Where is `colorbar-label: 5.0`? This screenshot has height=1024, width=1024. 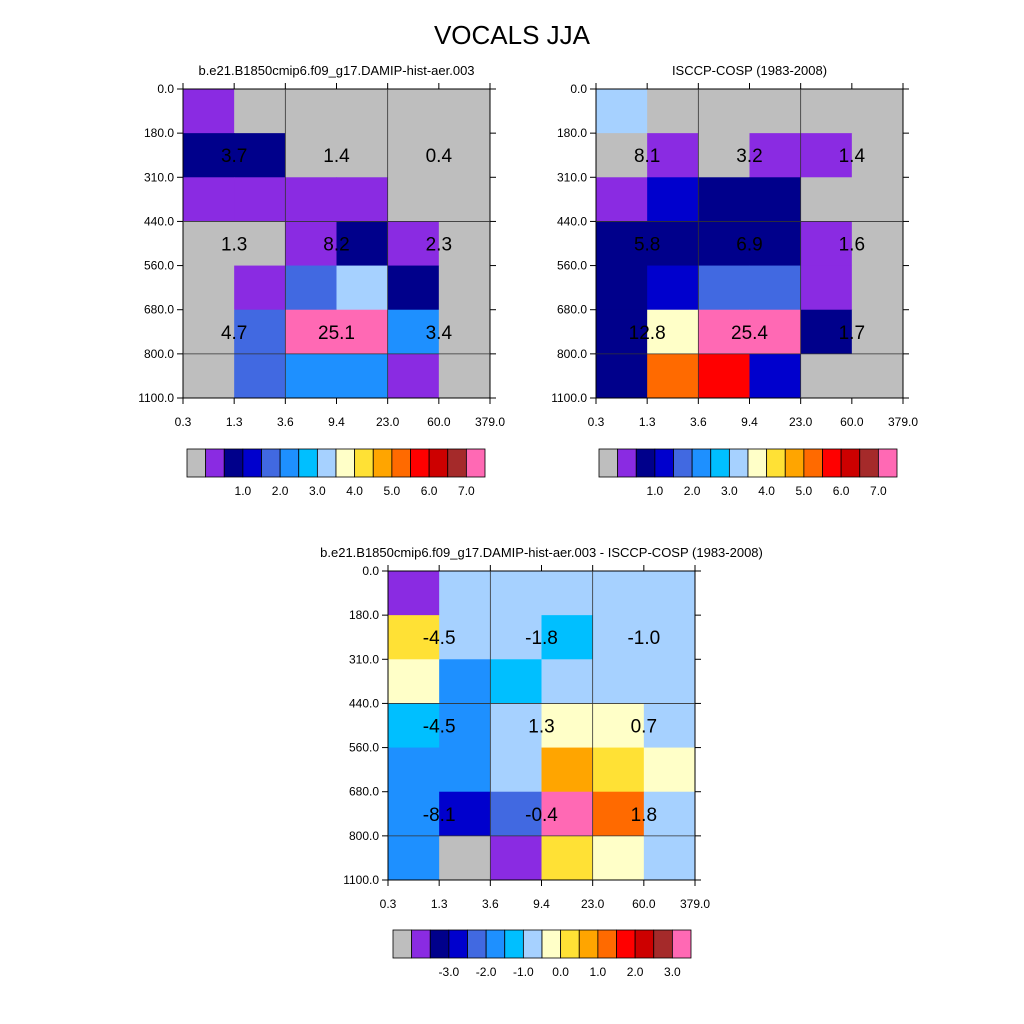 colorbar-label: 5.0 is located at coordinates (392, 491).